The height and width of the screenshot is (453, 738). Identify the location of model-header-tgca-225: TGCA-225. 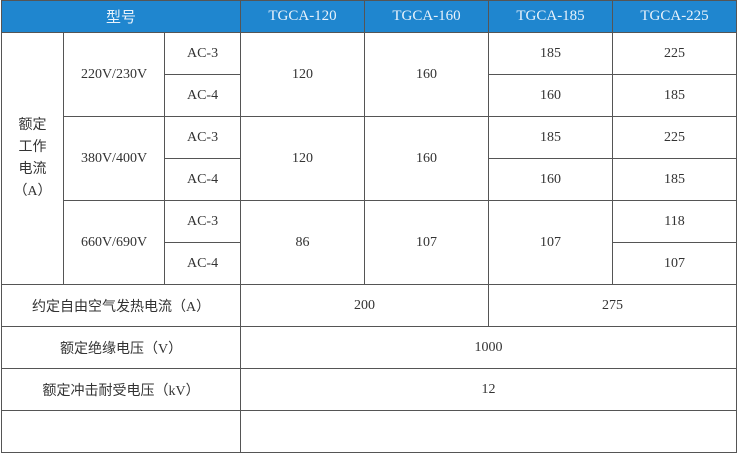
(675, 16).